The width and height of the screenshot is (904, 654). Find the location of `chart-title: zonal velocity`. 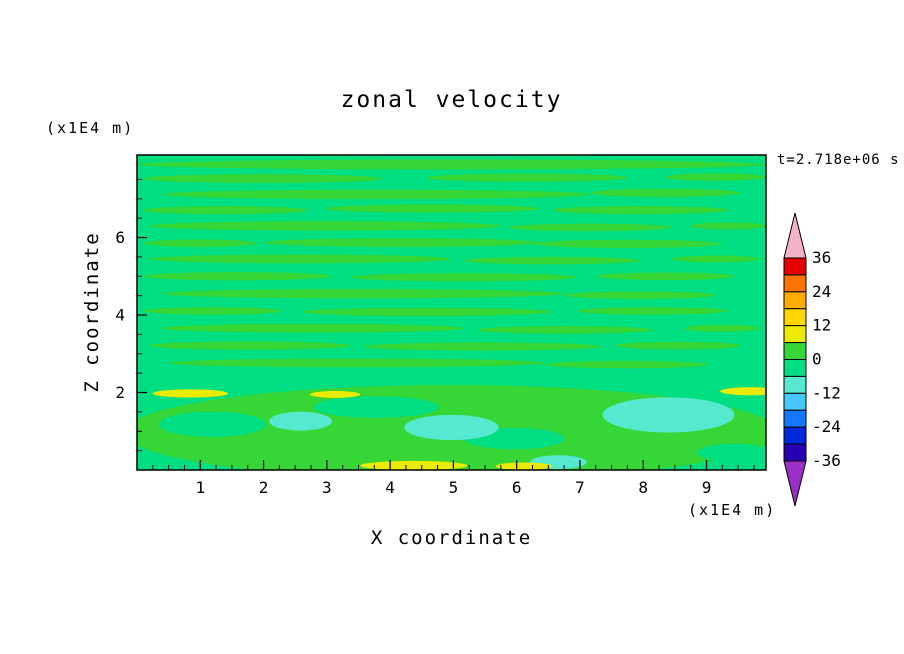

chart-title: zonal velocity is located at coordinates (451, 100).